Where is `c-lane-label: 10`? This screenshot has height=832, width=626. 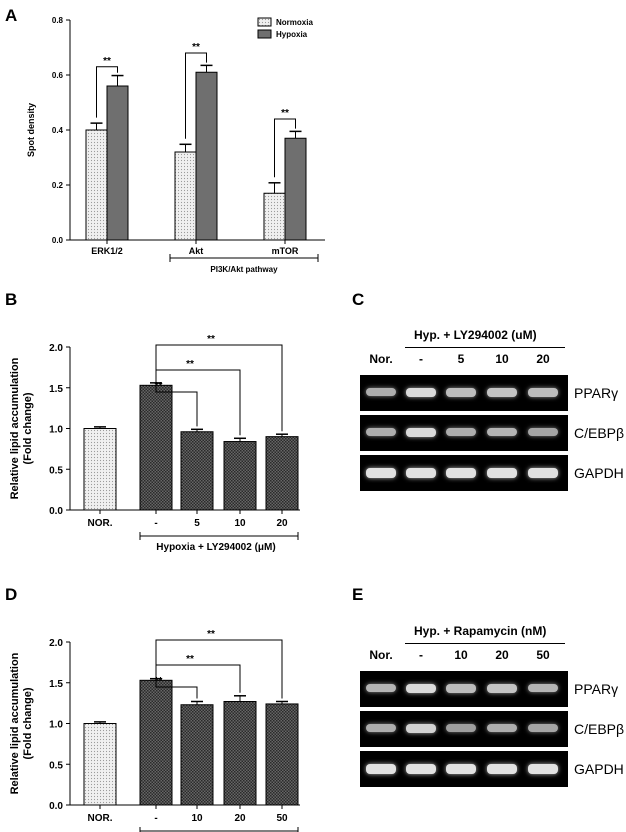 c-lane-label: 10 is located at coordinates (502, 359).